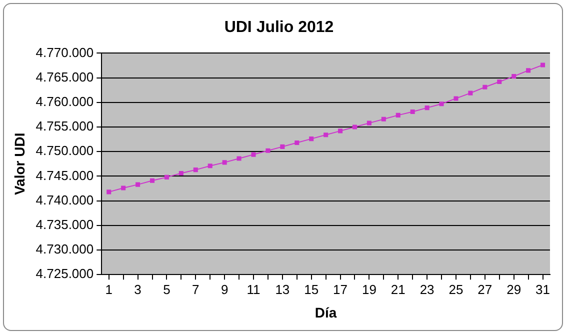 The width and height of the screenshot is (566, 334). Describe the element at coordinates (340, 289) in the screenshot. I see `x-tick-label: 17` at that location.